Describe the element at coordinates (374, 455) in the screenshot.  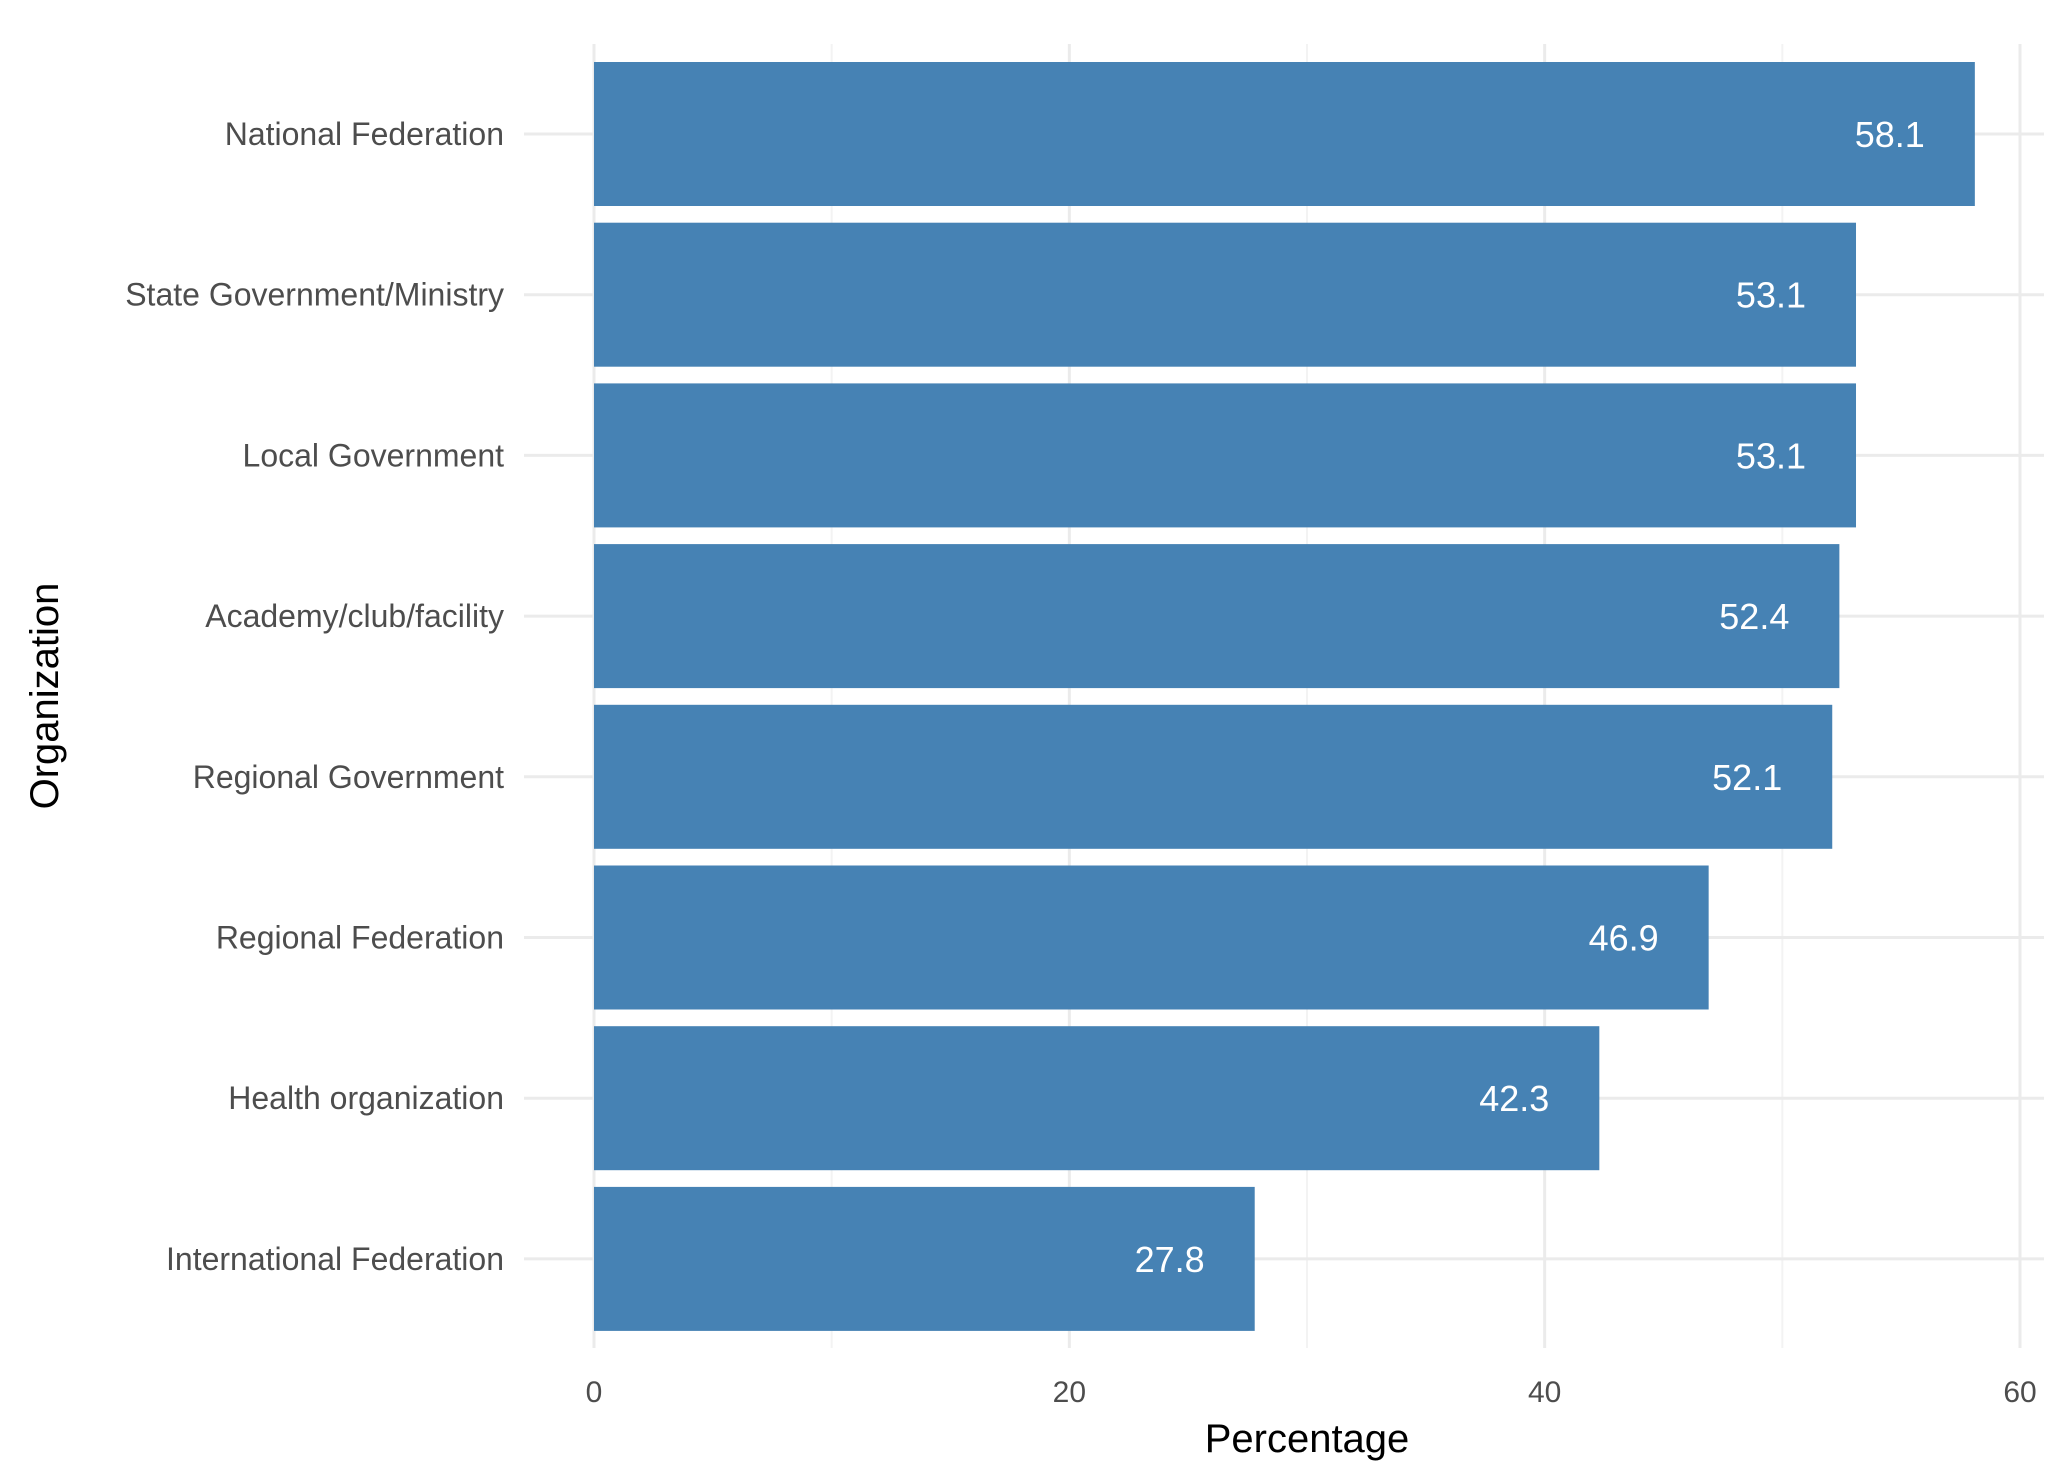
I see `category-label: Local Government` at that location.